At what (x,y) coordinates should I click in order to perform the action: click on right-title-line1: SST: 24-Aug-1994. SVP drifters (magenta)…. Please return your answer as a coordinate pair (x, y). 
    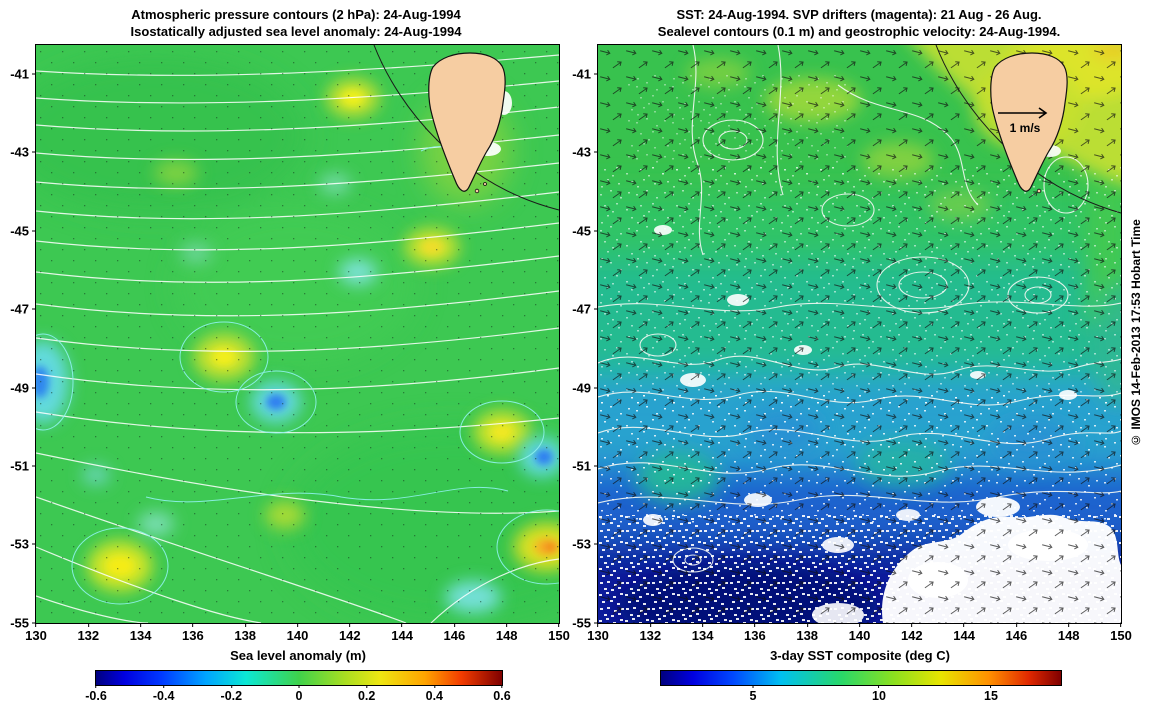
    Looking at the image, I should click on (859, 14).